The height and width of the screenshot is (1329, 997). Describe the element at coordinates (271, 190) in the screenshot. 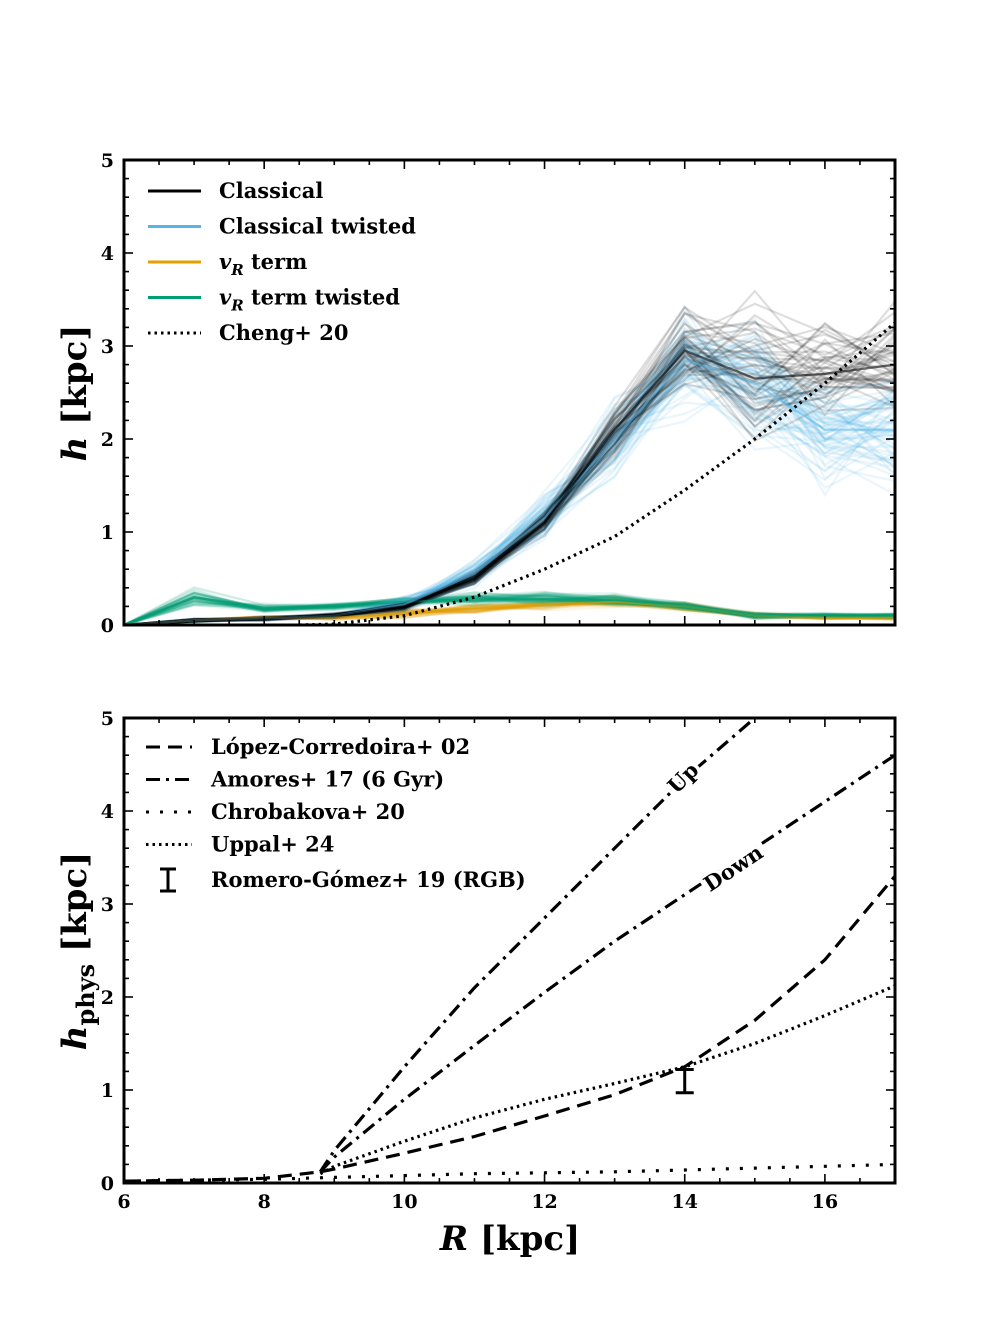

I see `legend-label: Classical` at that location.